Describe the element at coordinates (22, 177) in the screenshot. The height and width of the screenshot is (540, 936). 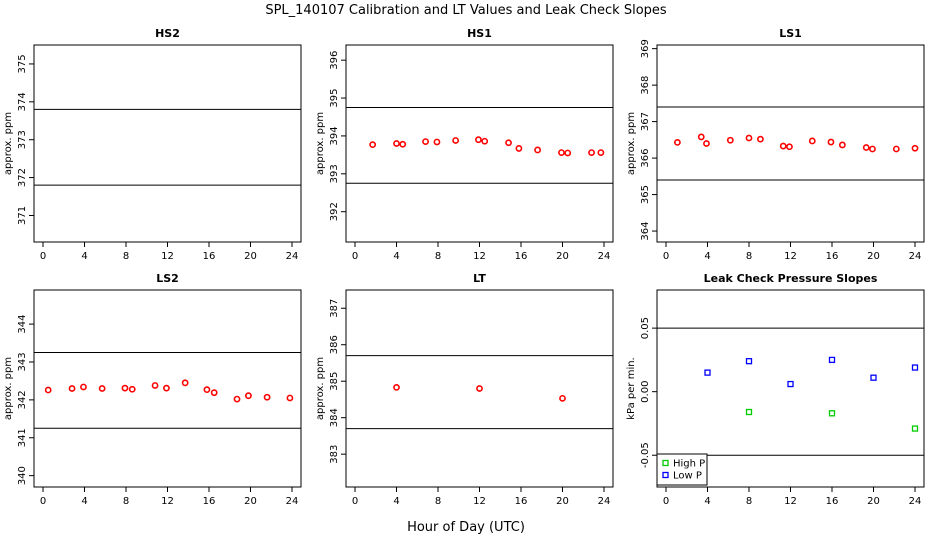
I see `y-tick-label: 372` at that location.